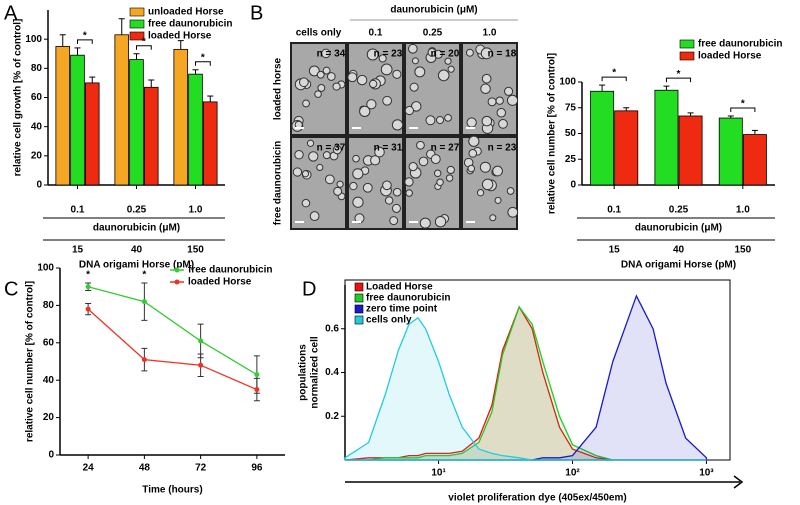  What do you see at coordinates (525, 388) in the screenshot?
I see `histogram-area` at bounding box center [525, 388].